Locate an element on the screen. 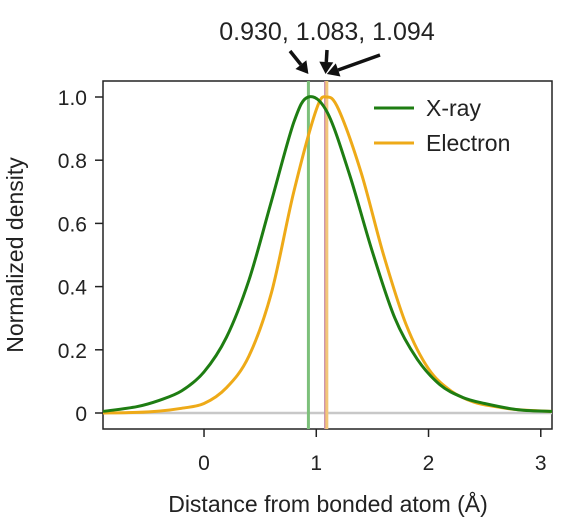 Image resolution: width=569 pixels, height=529 pixels. x-tick-label: 2 is located at coordinates (429, 463).